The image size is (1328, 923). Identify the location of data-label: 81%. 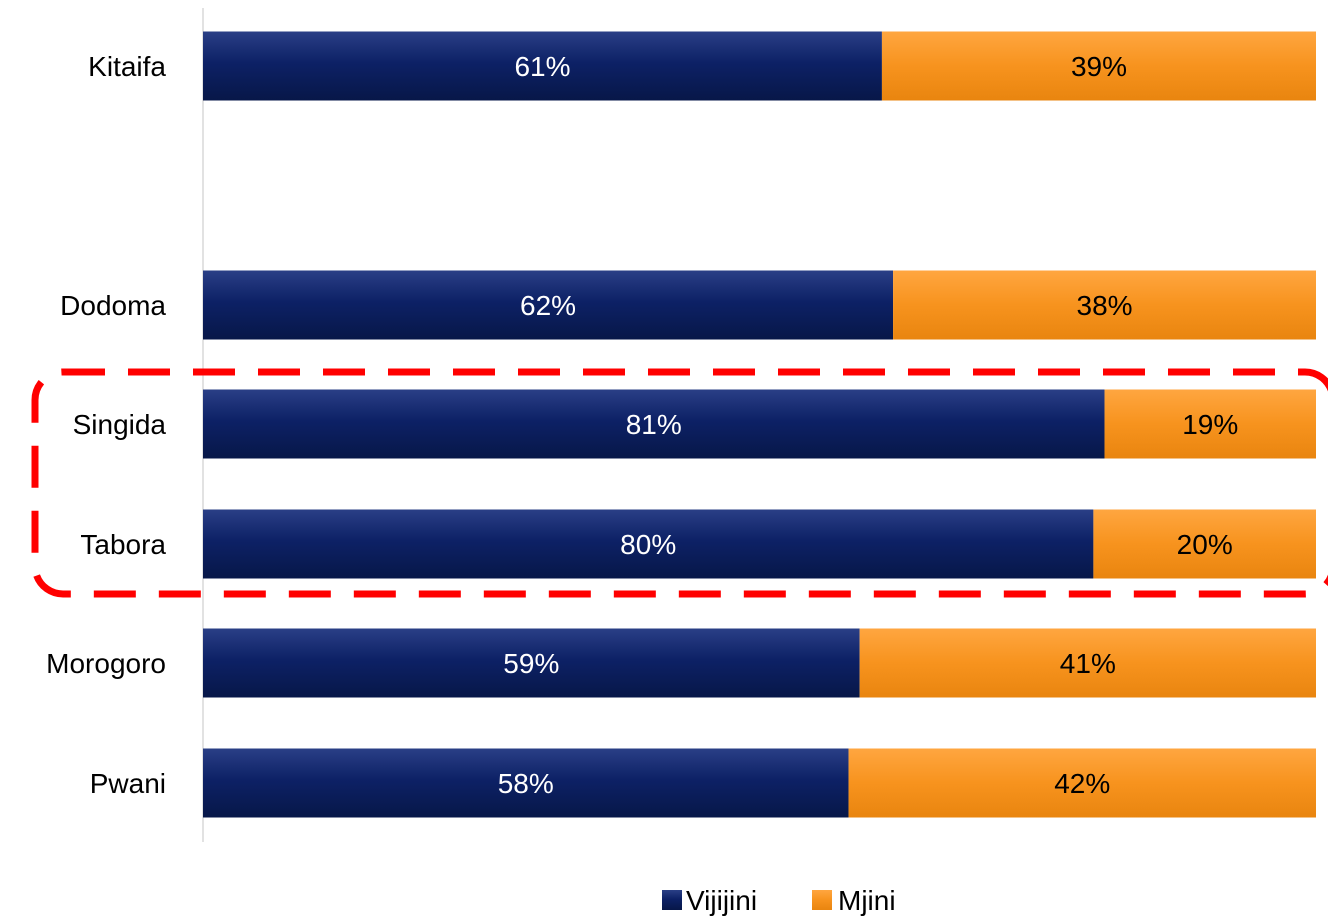
(654, 424).